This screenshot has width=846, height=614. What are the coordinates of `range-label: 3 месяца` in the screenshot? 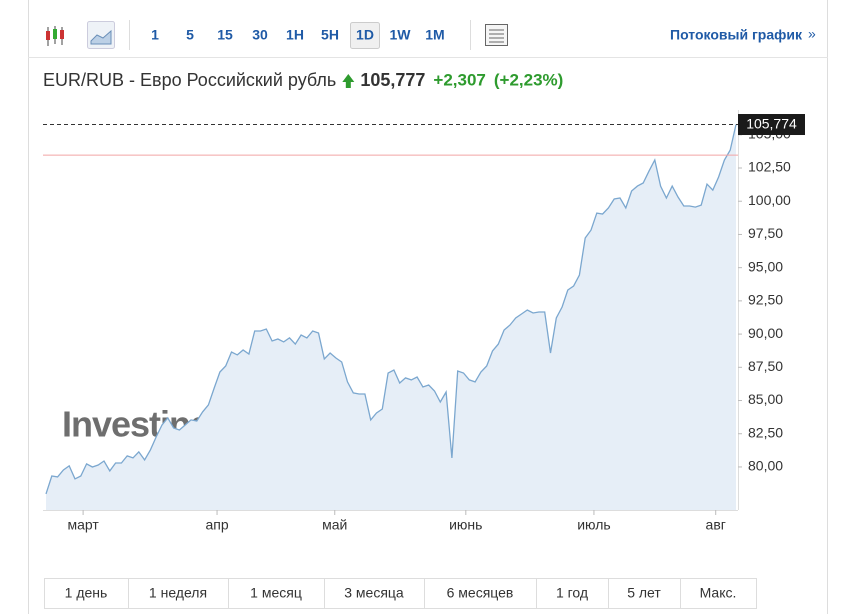 It's located at (374, 593).